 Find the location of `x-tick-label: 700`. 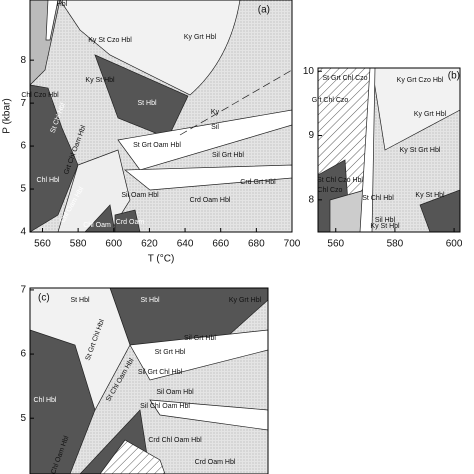

x-tick-label: 700 is located at coordinates (292, 244).